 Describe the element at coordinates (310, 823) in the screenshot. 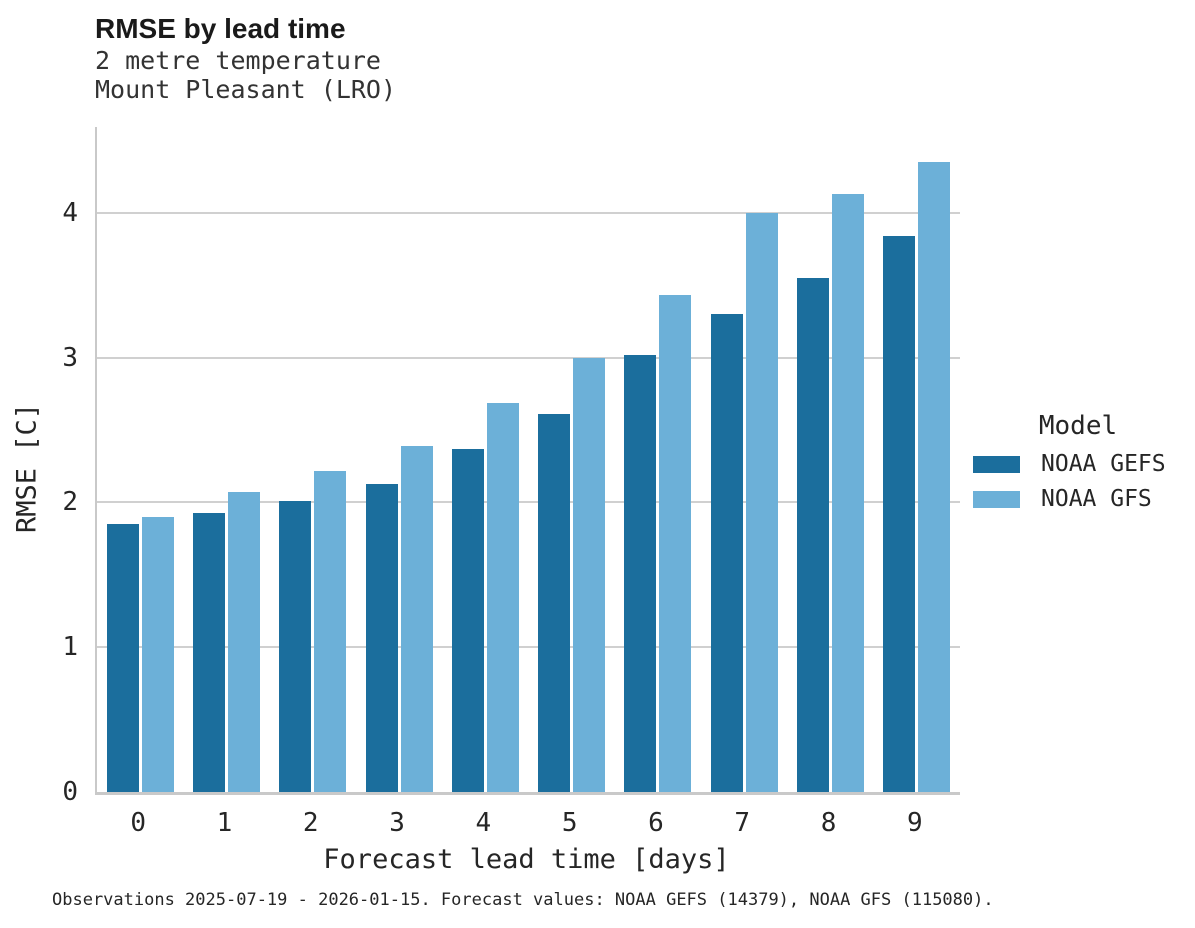

I see `x-tick-label-2: 2` at that location.